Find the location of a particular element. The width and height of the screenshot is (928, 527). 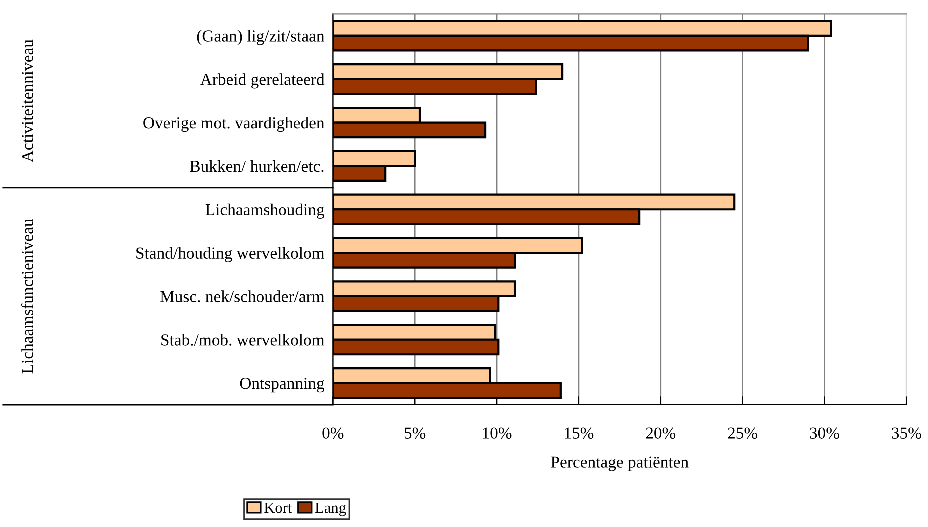

y-tick-label: Stand/houding wervelkolom is located at coordinates (230, 254).